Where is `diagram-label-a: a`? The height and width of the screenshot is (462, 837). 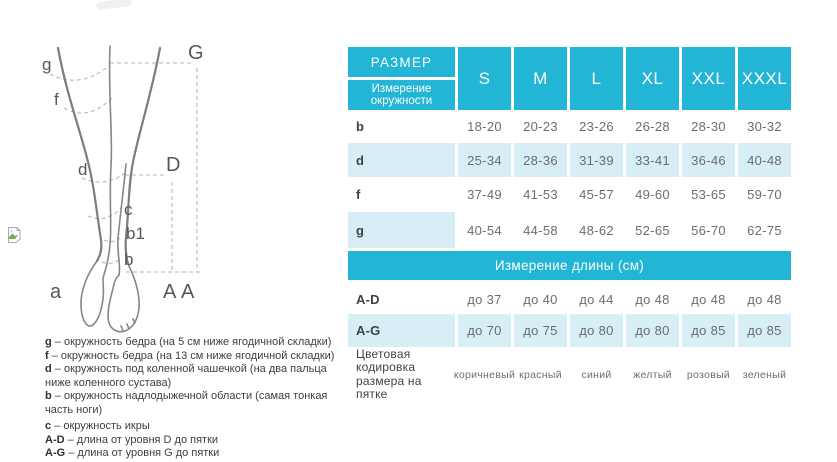
diagram-label-a: a is located at coordinates (56, 292).